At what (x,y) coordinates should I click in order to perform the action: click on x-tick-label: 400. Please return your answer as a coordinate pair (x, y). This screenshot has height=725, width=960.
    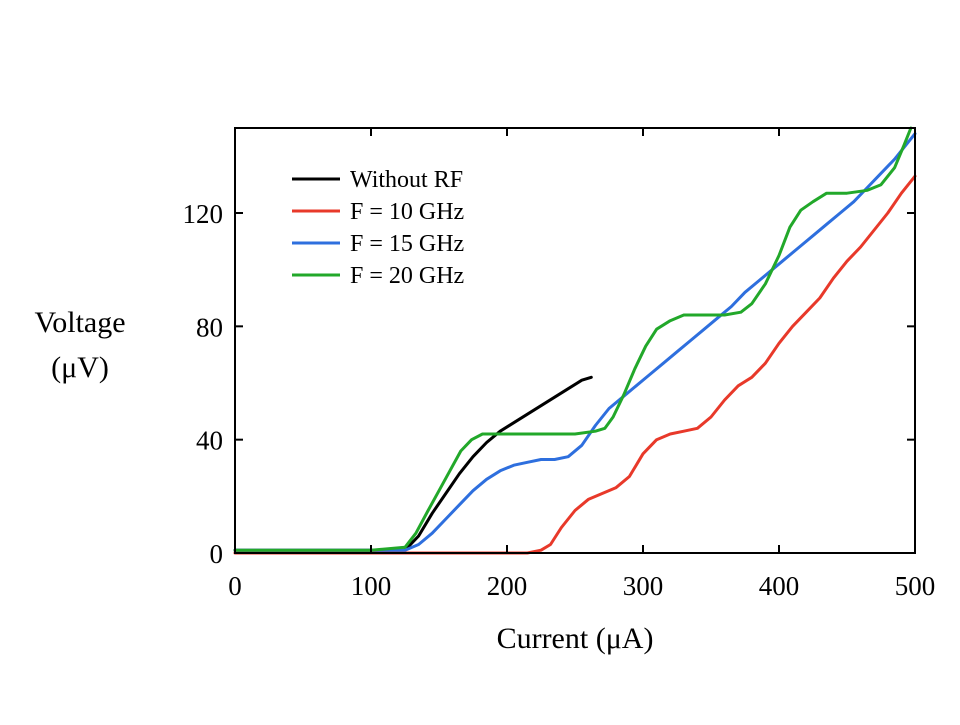
    Looking at the image, I should click on (779, 586).